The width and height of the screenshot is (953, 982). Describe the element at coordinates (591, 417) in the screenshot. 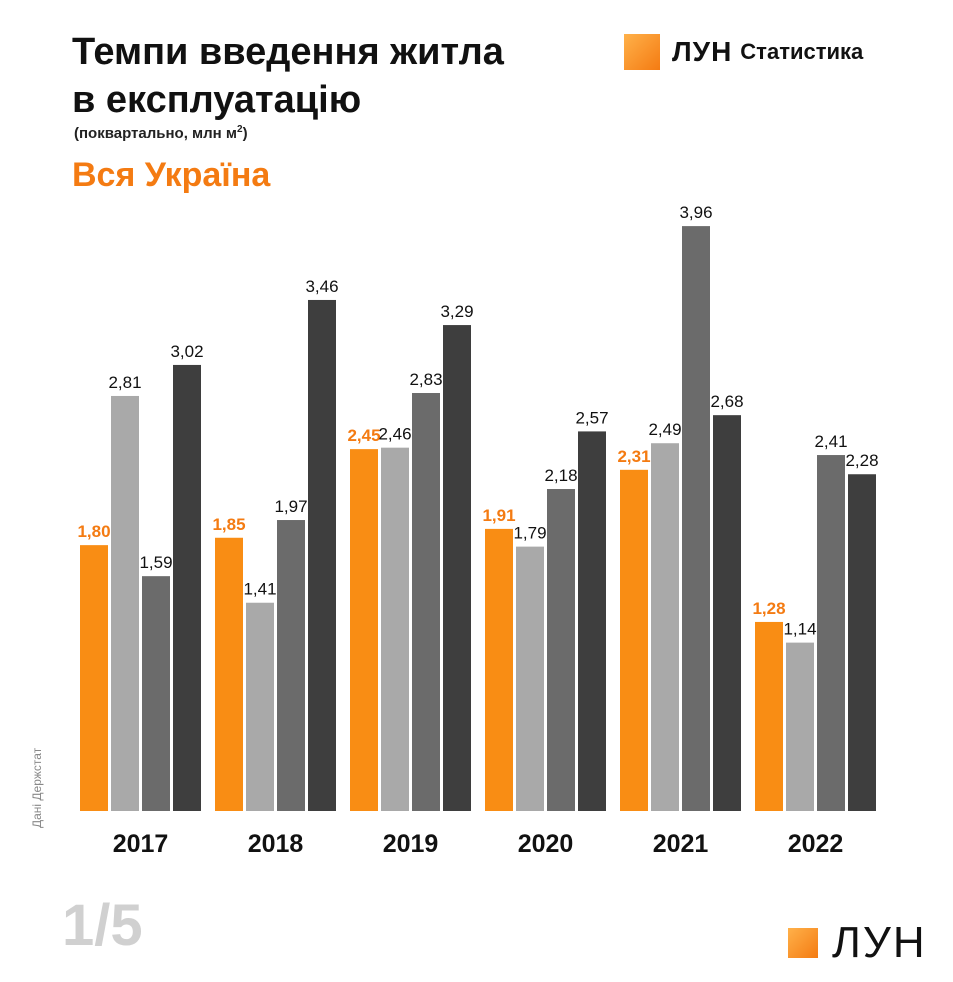

I see `data-label-2020-q4: 2,57` at that location.